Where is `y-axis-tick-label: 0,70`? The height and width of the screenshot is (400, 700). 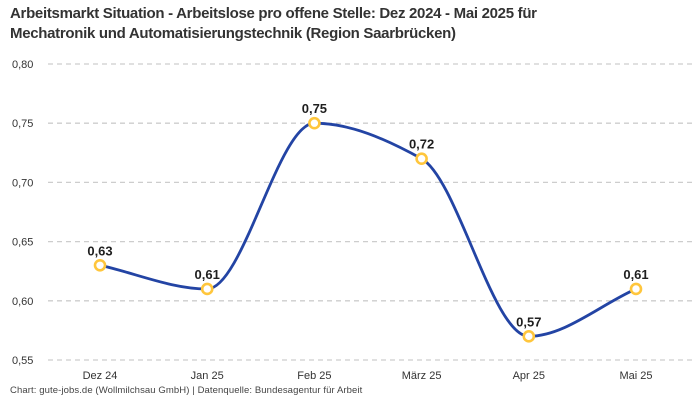 y-axis-tick-label: 0,70 is located at coordinates (22, 183).